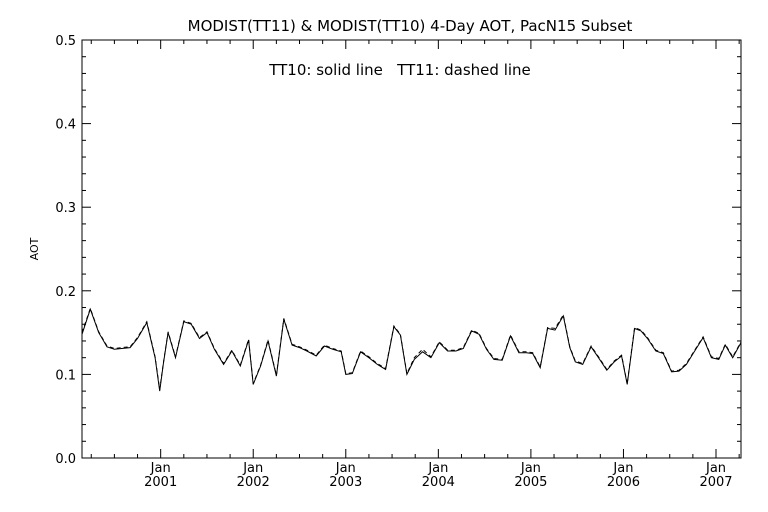  What do you see at coordinates (34, 248) in the screenshot?
I see `y-axis-label: AOT` at bounding box center [34, 248].